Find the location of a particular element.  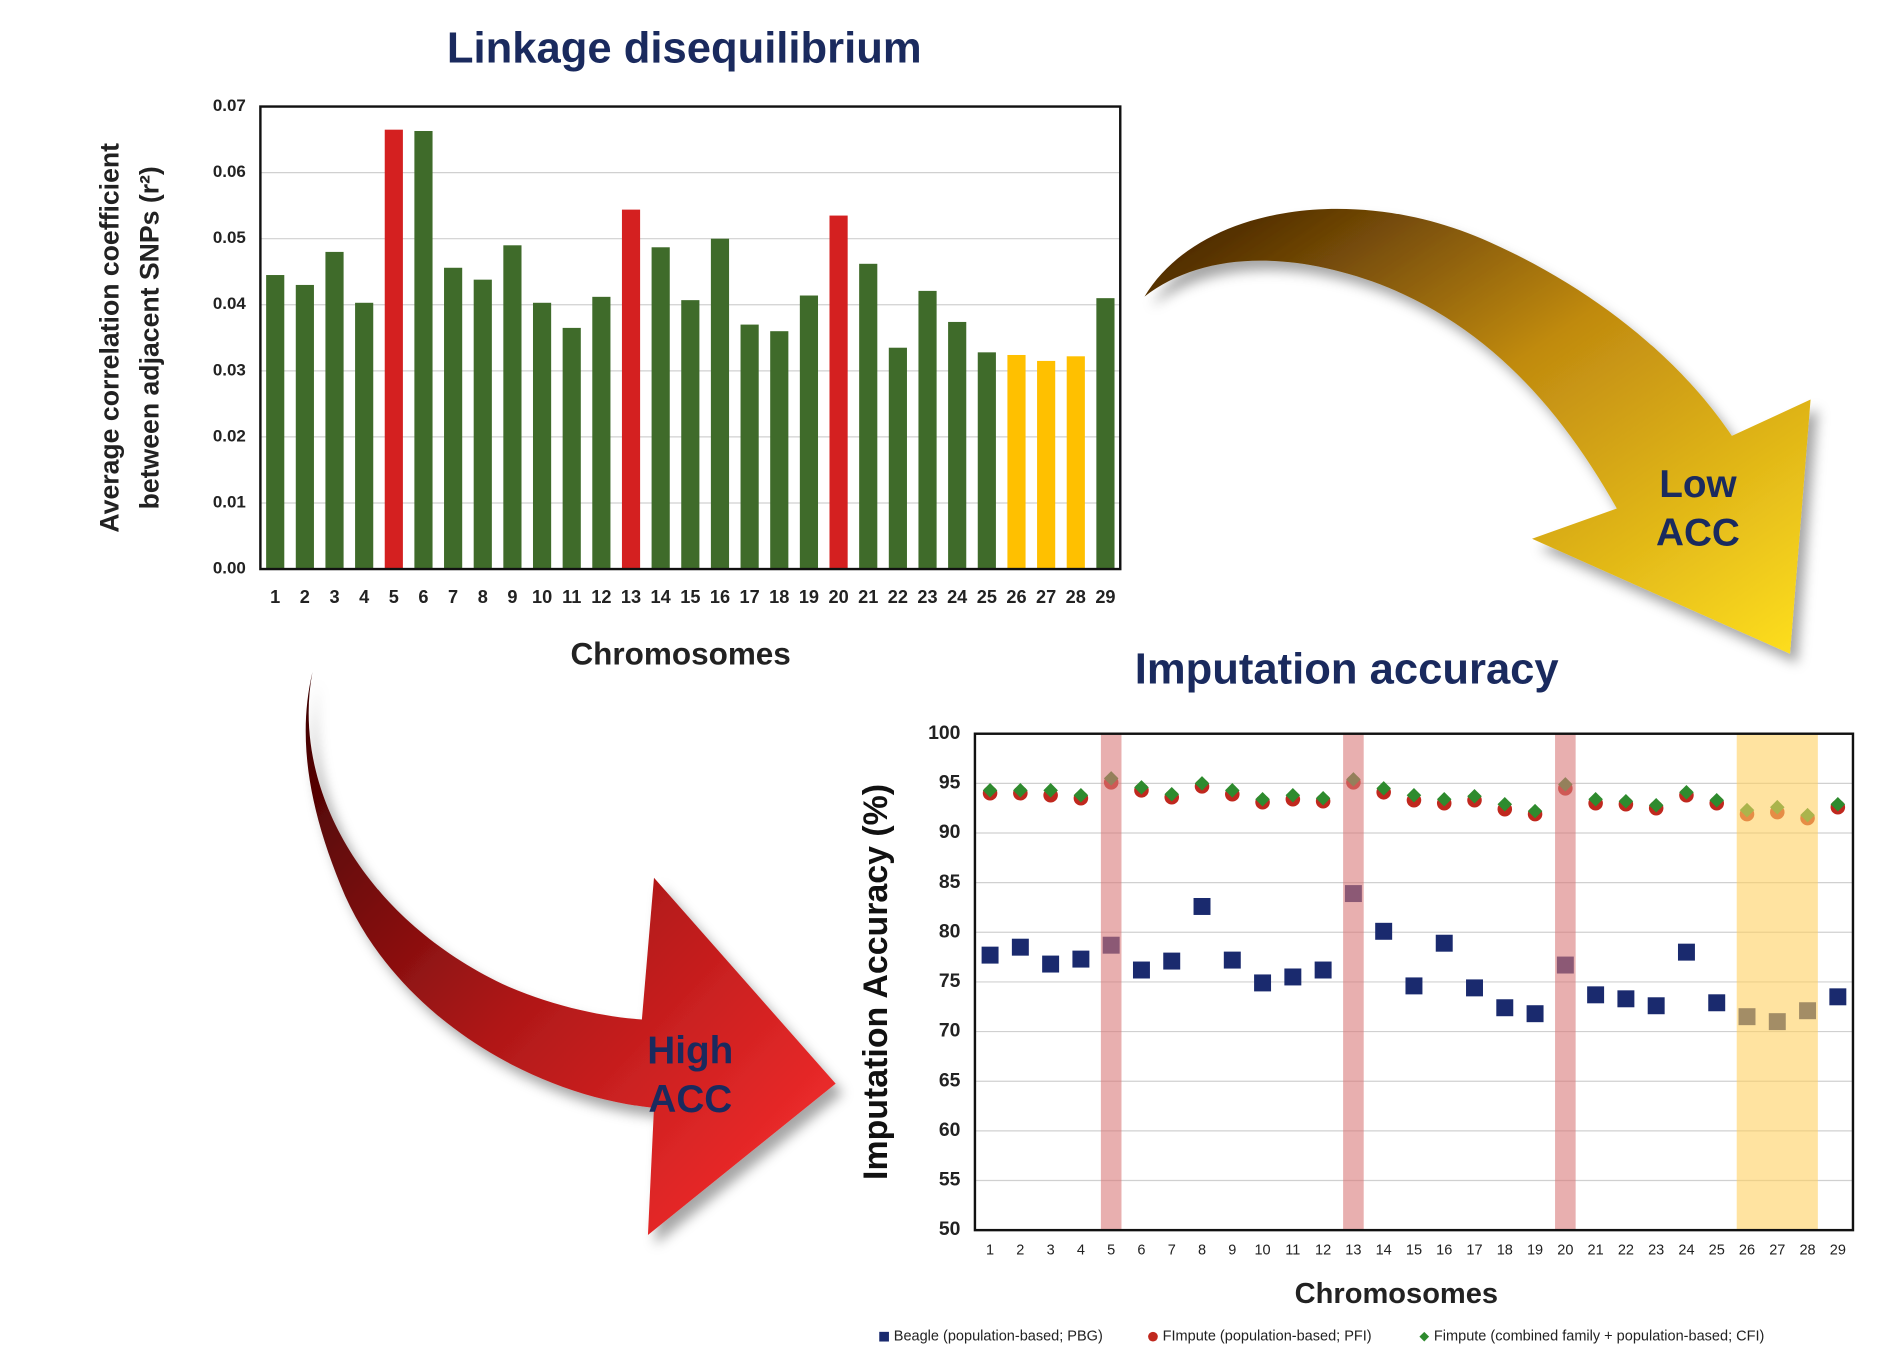

x-tick-label: 26 is located at coordinates (1747, 1251).